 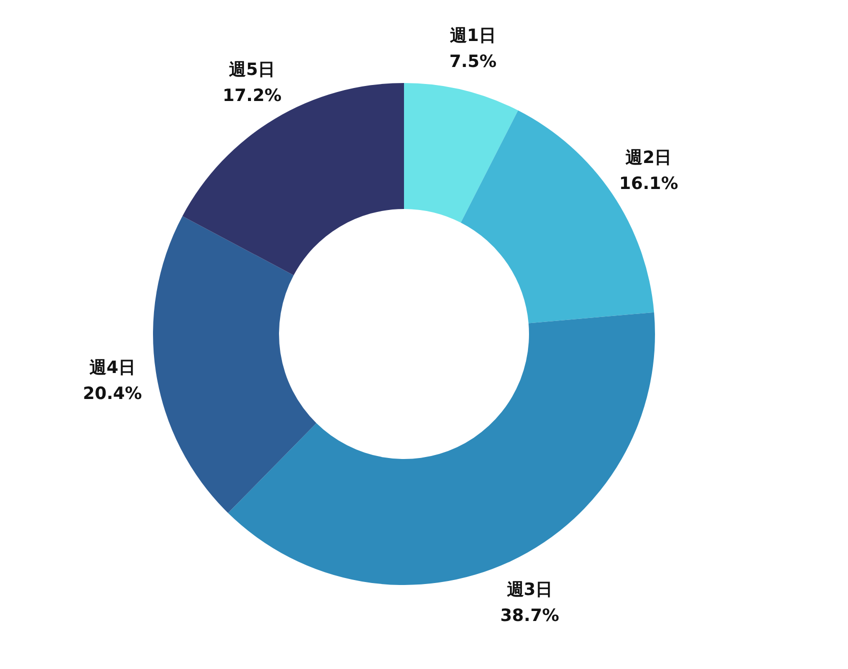 I want to click on data-label: 17.2%, so click(x=252, y=96).